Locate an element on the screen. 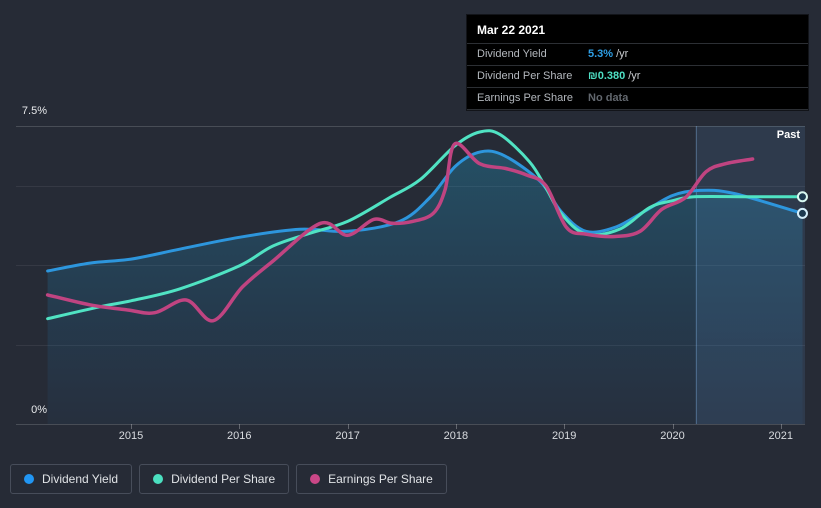 The width and height of the screenshot is (821, 508). tooltip-value: 5.3% is located at coordinates (601, 54).